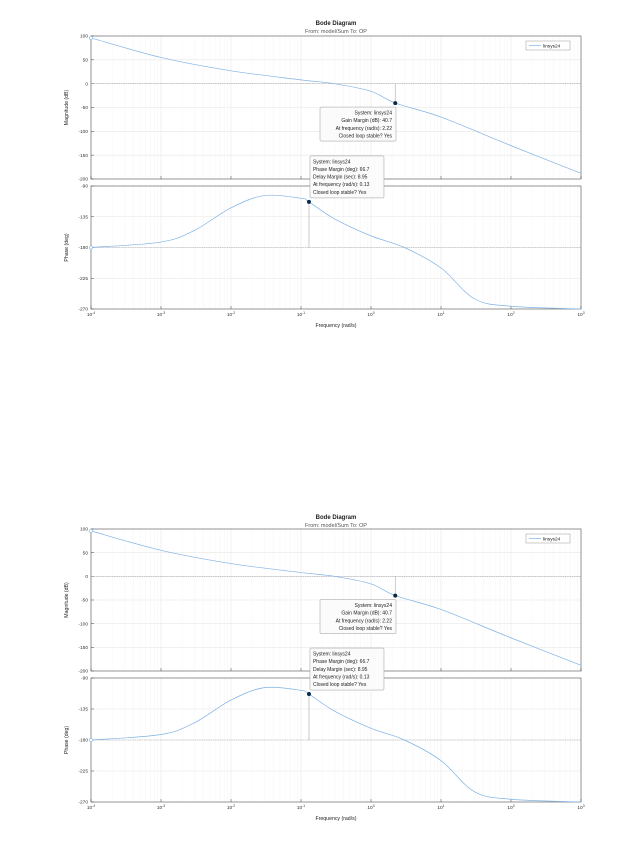 The width and height of the screenshot is (643, 841). What do you see at coordinates (366, 614) in the screenshot?
I see `tooltip-line: Gain Margin (dB): 40.7` at bounding box center [366, 614].